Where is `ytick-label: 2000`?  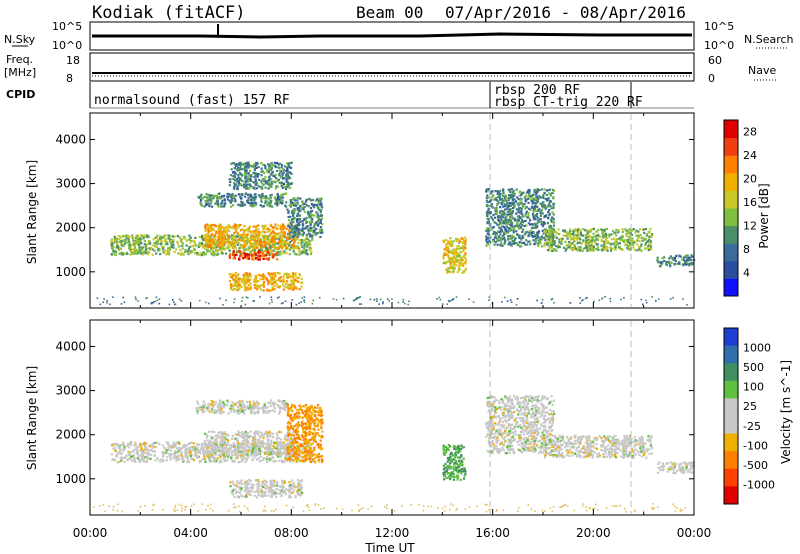 ytick-label: 2000 is located at coordinates (70, 228).